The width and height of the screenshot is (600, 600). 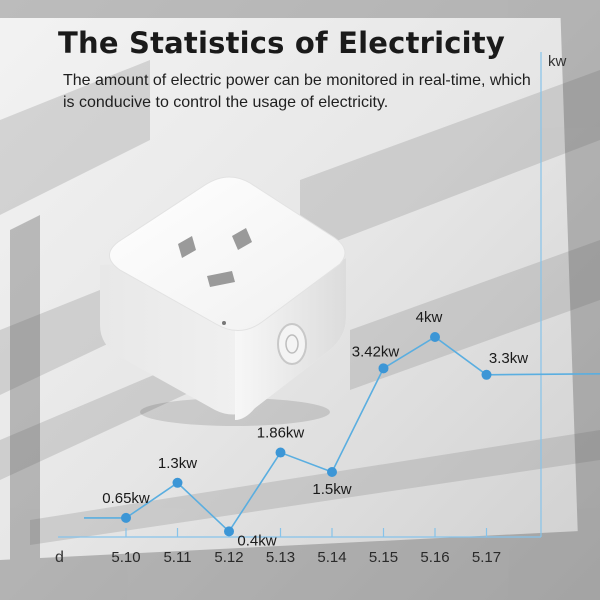 What do you see at coordinates (177, 557) in the screenshot?
I see `x-tick-label: 5.11` at bounding box center [177, 557].